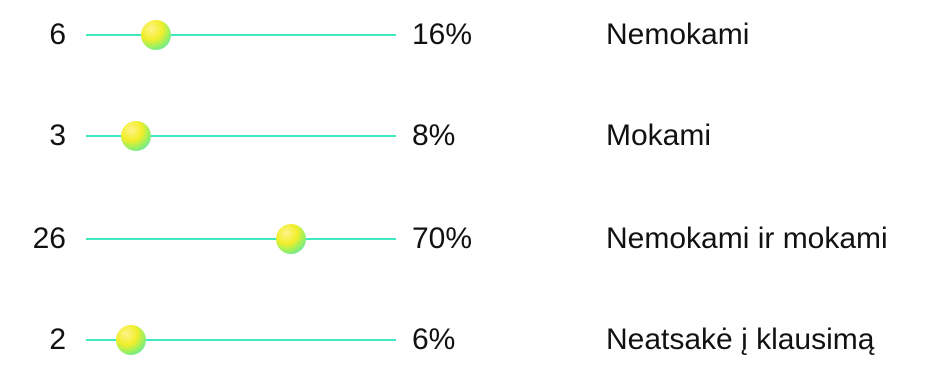 The width and height of the screenshot is (951, 370). I want to click on count-label: 2, so click(57, 339).